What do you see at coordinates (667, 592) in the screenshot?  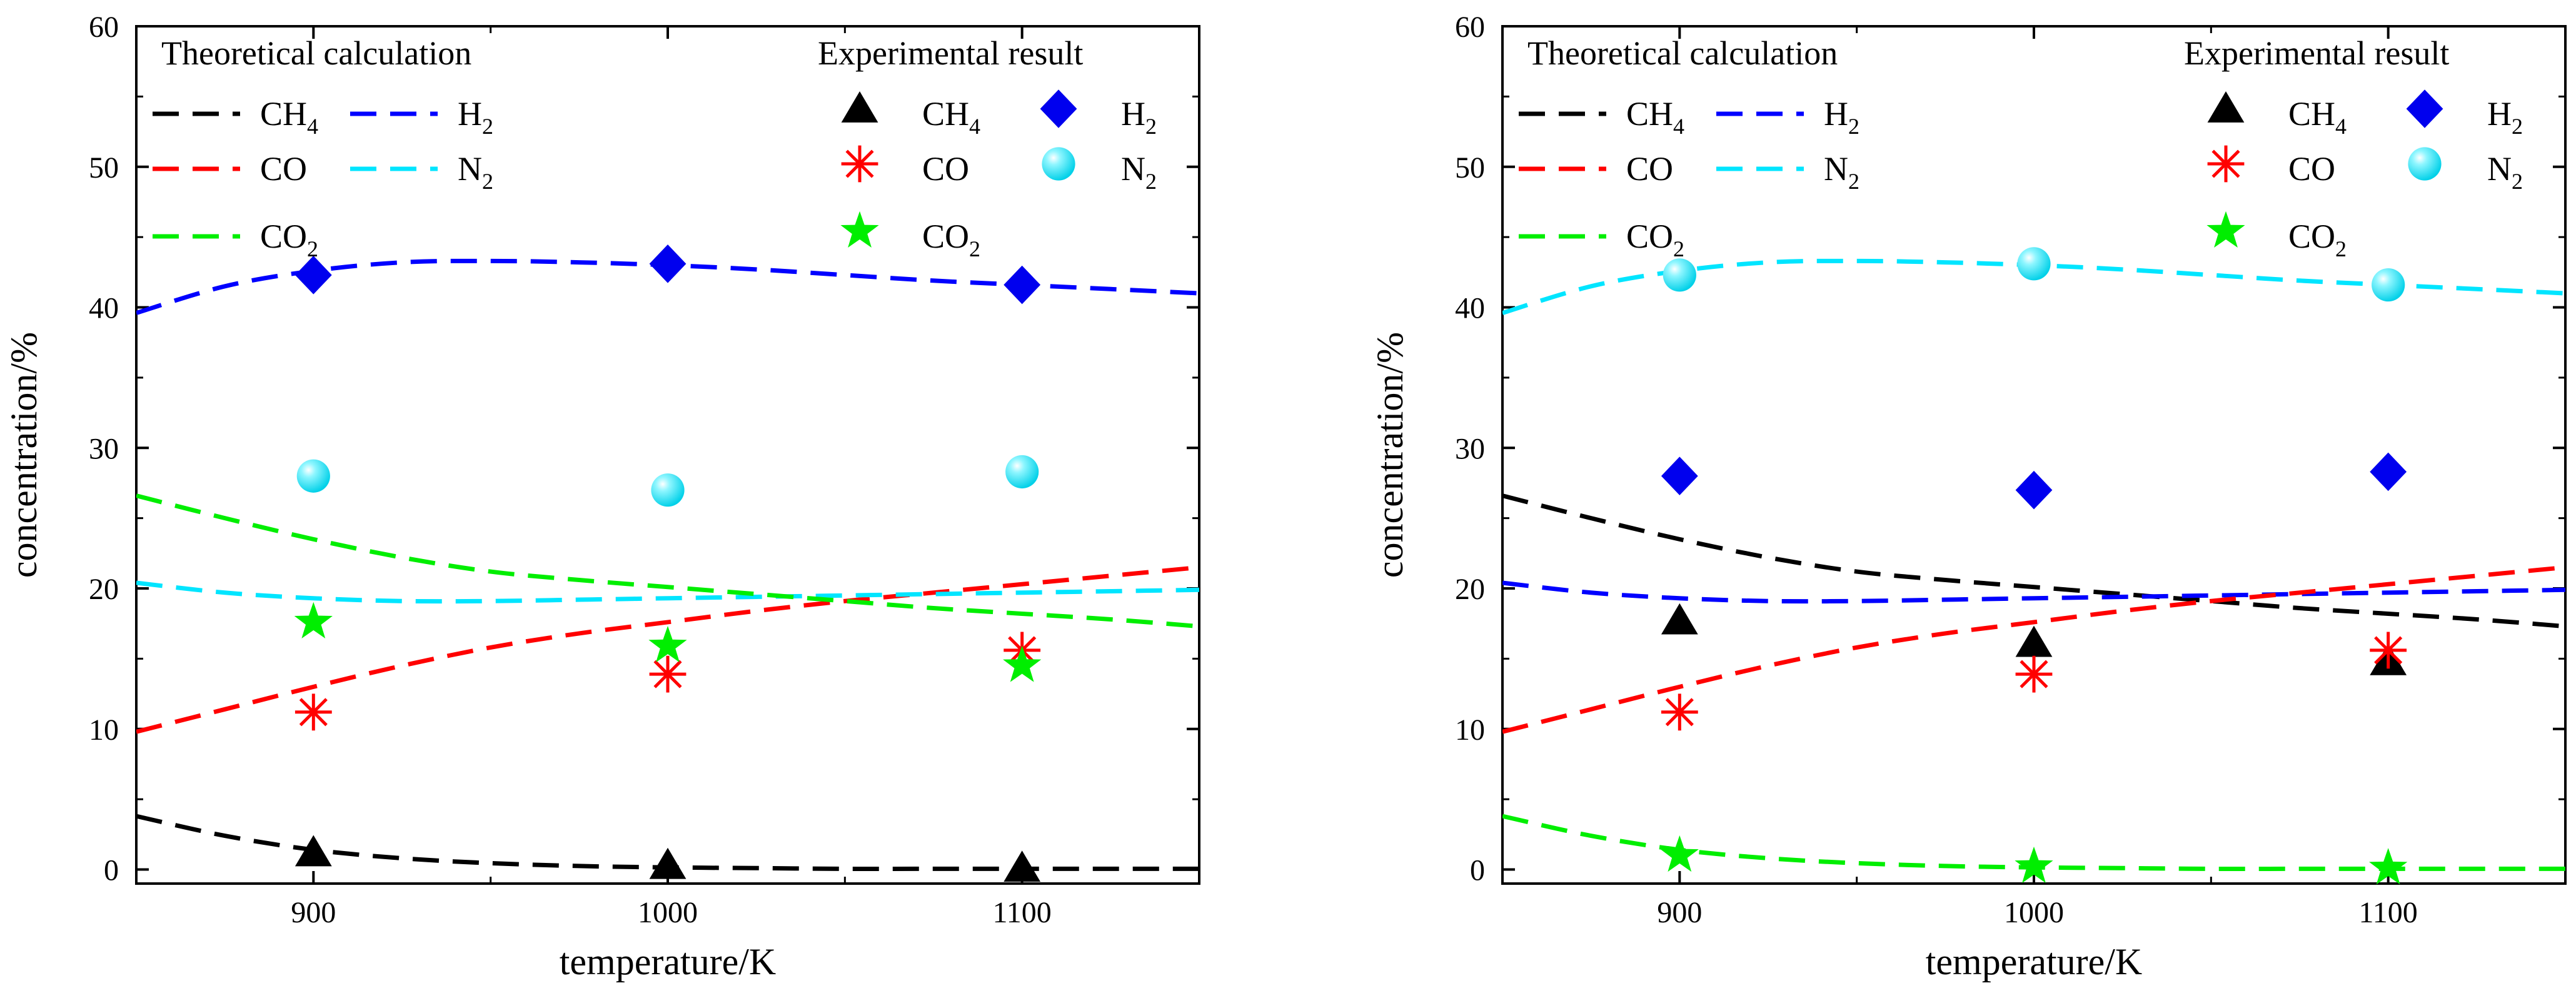 I see `theory-line-n2` at bounding box center [667, 592].